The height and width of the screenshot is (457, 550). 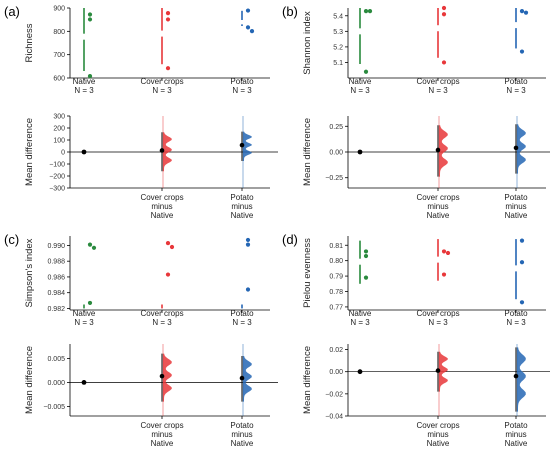 I want to click on top-y-axis-label: Richness, so click(x=29, y=42).